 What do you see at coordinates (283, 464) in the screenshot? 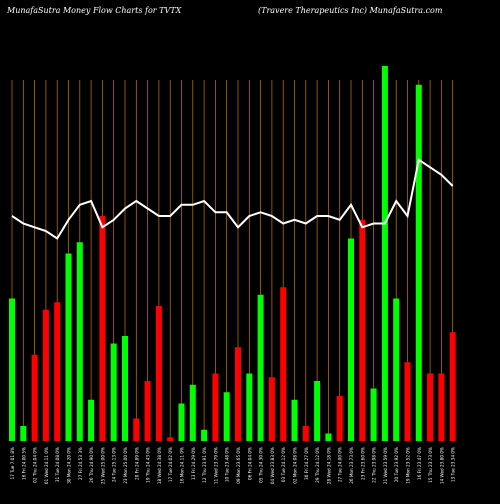
I see `x-tick-label: 03 Tue 24.12 0%` at bounding box center [283, 464].